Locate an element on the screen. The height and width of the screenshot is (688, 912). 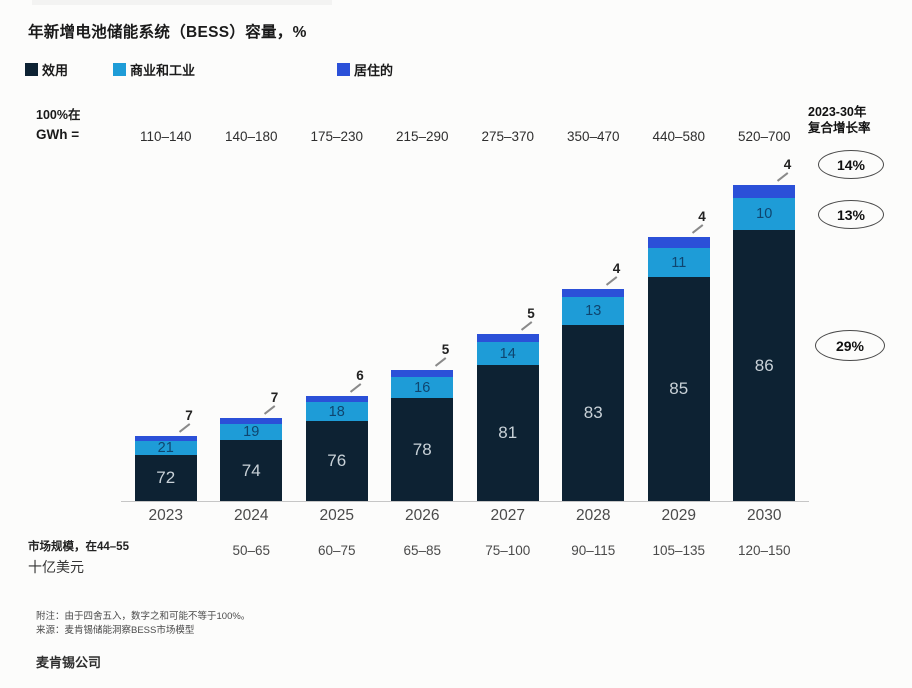
utility-value-label: 72 is located at coordinates (166, 477).